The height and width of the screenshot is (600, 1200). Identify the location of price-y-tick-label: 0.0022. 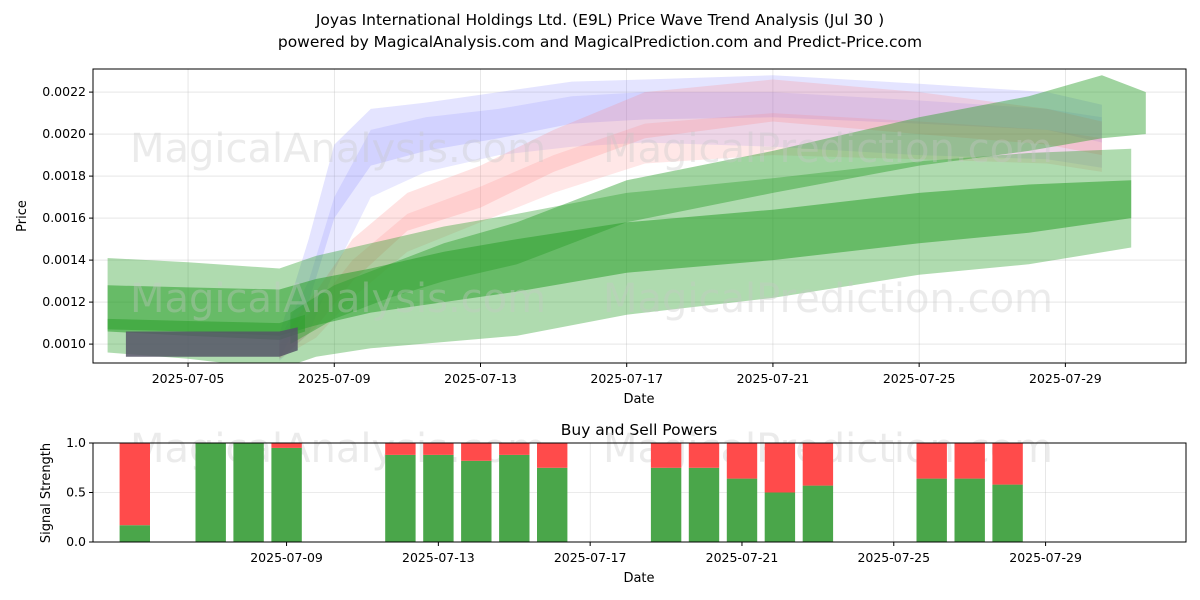
(64, 91).